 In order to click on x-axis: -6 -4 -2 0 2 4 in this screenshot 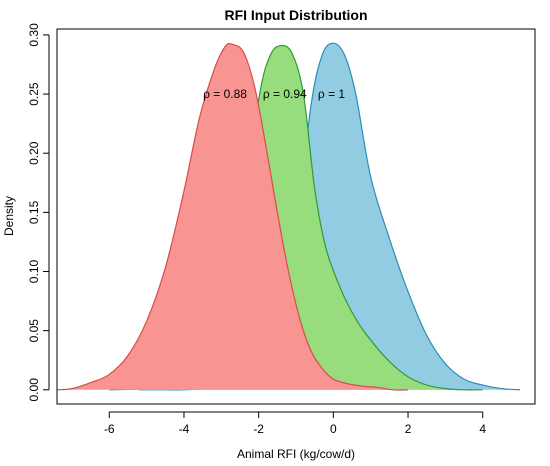, I will do `click(295, 423)`.